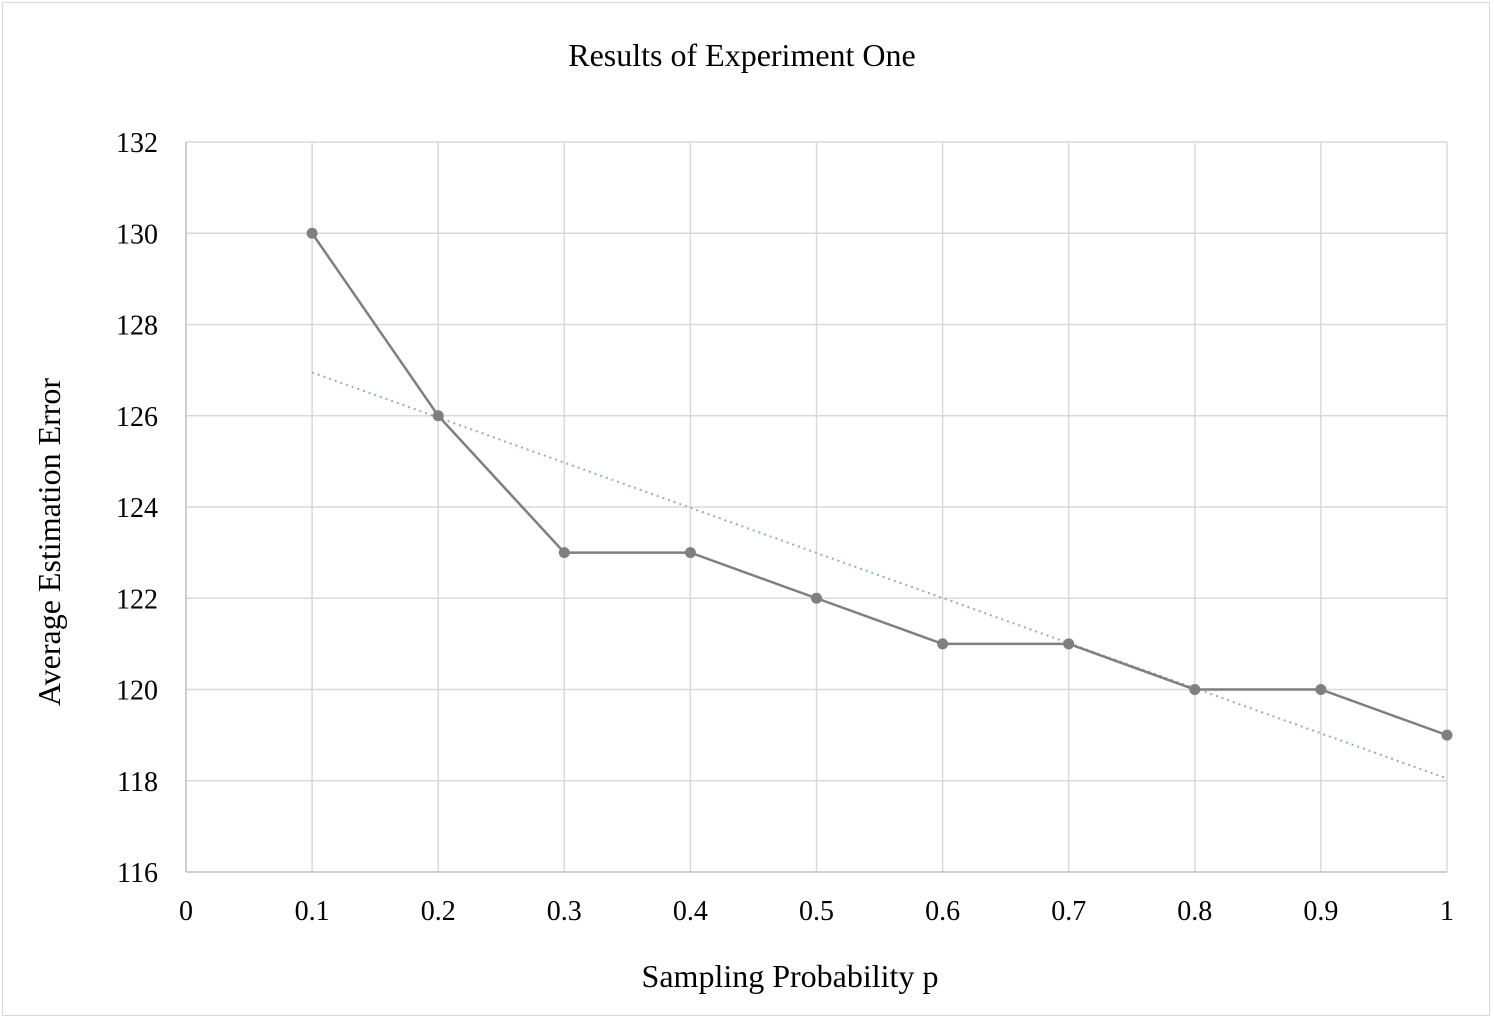  I want to click on y-tick-labels: 116 118 120 122 124 126 128 130 132, so click(137, 508).